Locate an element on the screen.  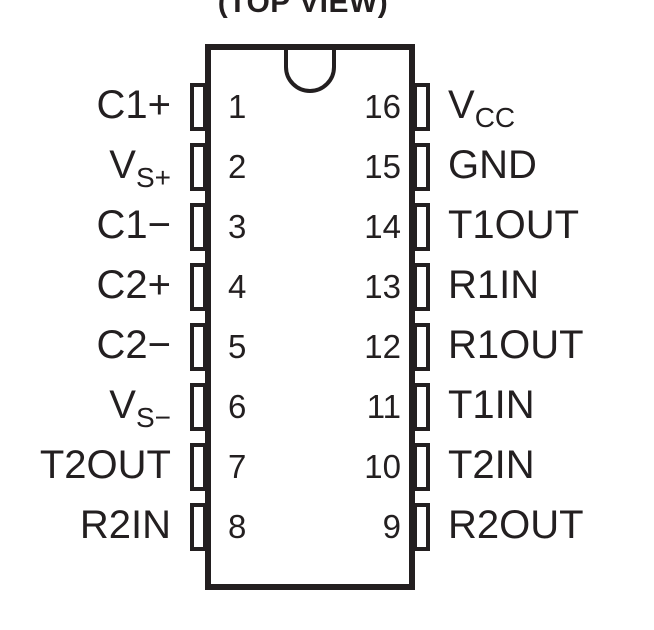
pin-name-text: C1+ is located at coordinates (134, 105).